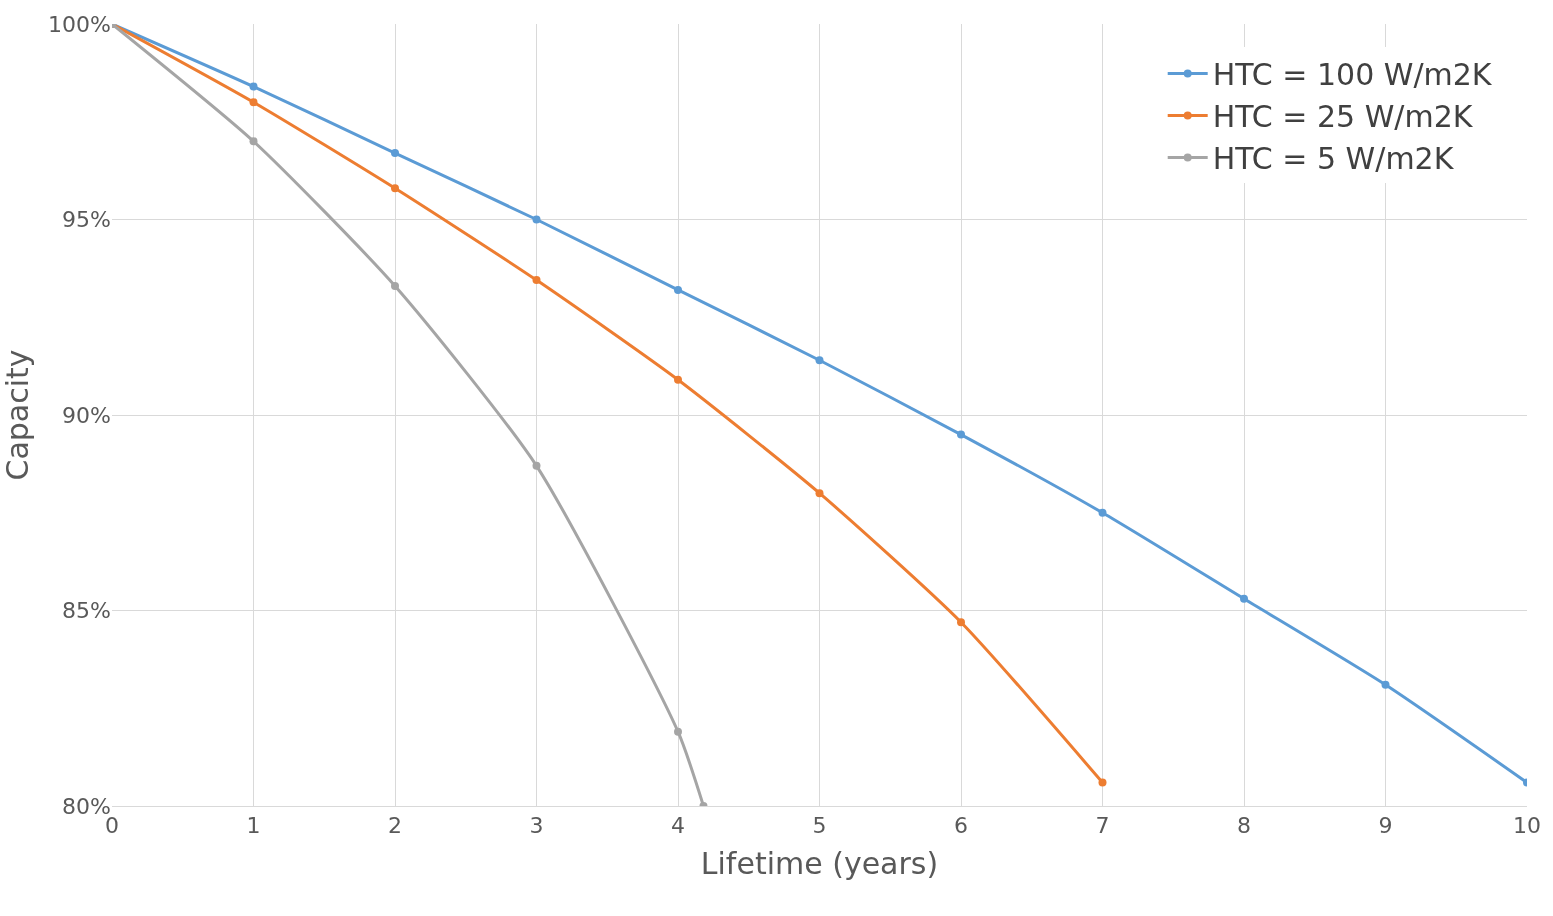 This screenshot has height=916, width=1553. I want to click on x-tick-label: 6, so click(961, 826).